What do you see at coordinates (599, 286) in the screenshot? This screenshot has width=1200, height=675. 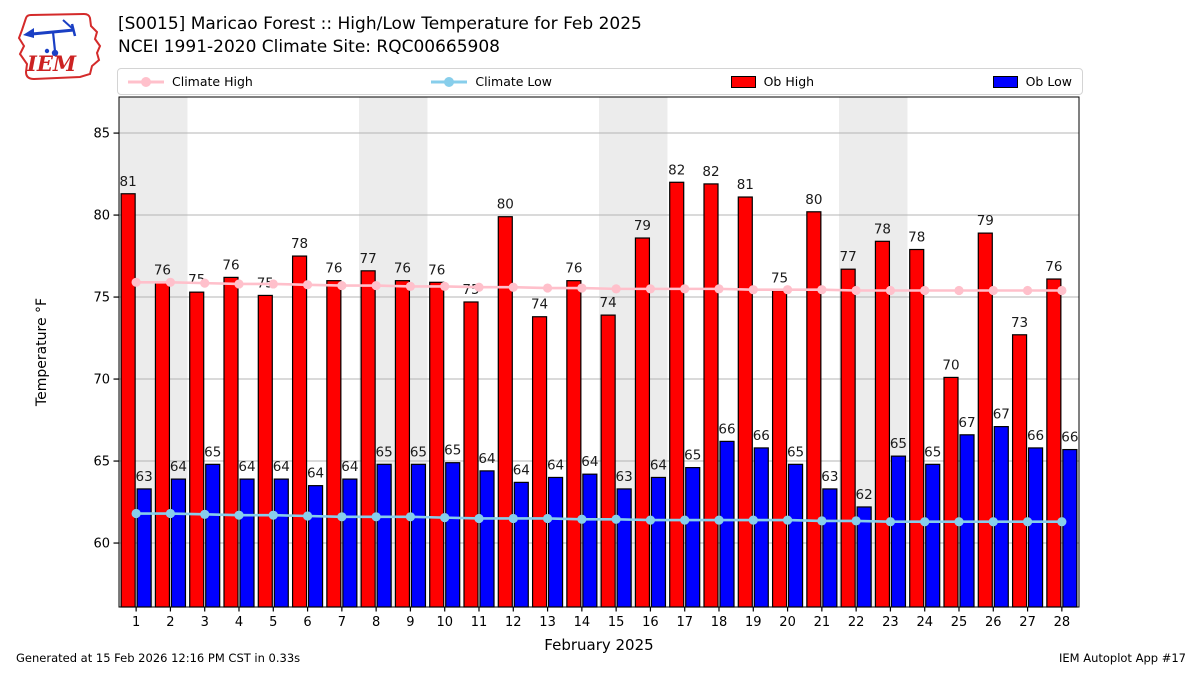 I see `climate-high-line` at bounding box center [599, 286].